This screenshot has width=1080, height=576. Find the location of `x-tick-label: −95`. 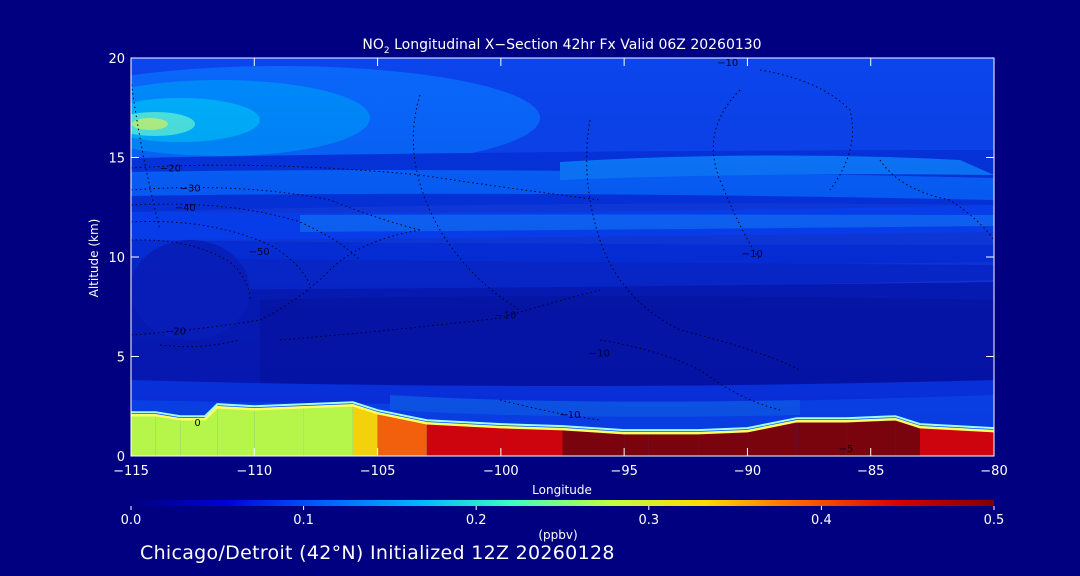

x-tick-label: −95 is located at coordinates (623, 471).